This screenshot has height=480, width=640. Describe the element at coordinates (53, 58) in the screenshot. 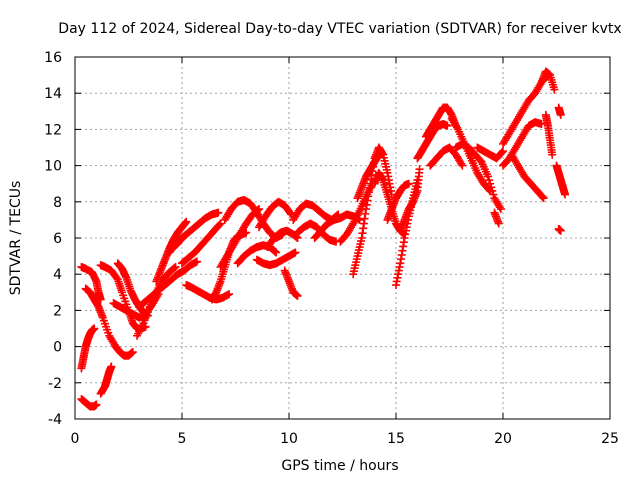

I see `y-tick-label: 16` at that location.